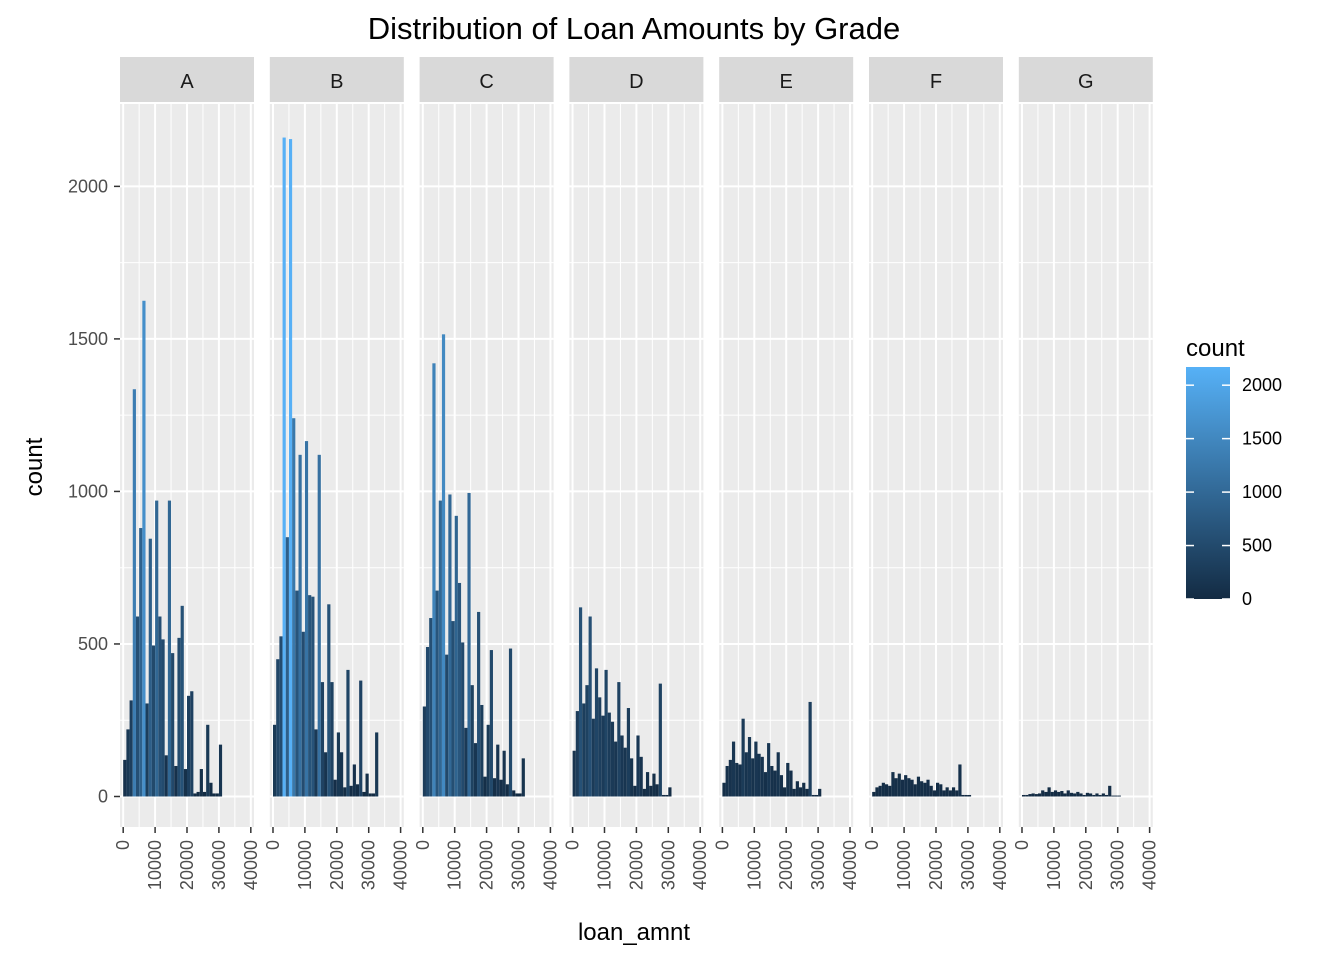 This screenshot has height=960, width=1344. What do you see at coordinates (519, 865) in the screenshot?
I see `x-tick-label: 30000` at bounding box center [519, 865].